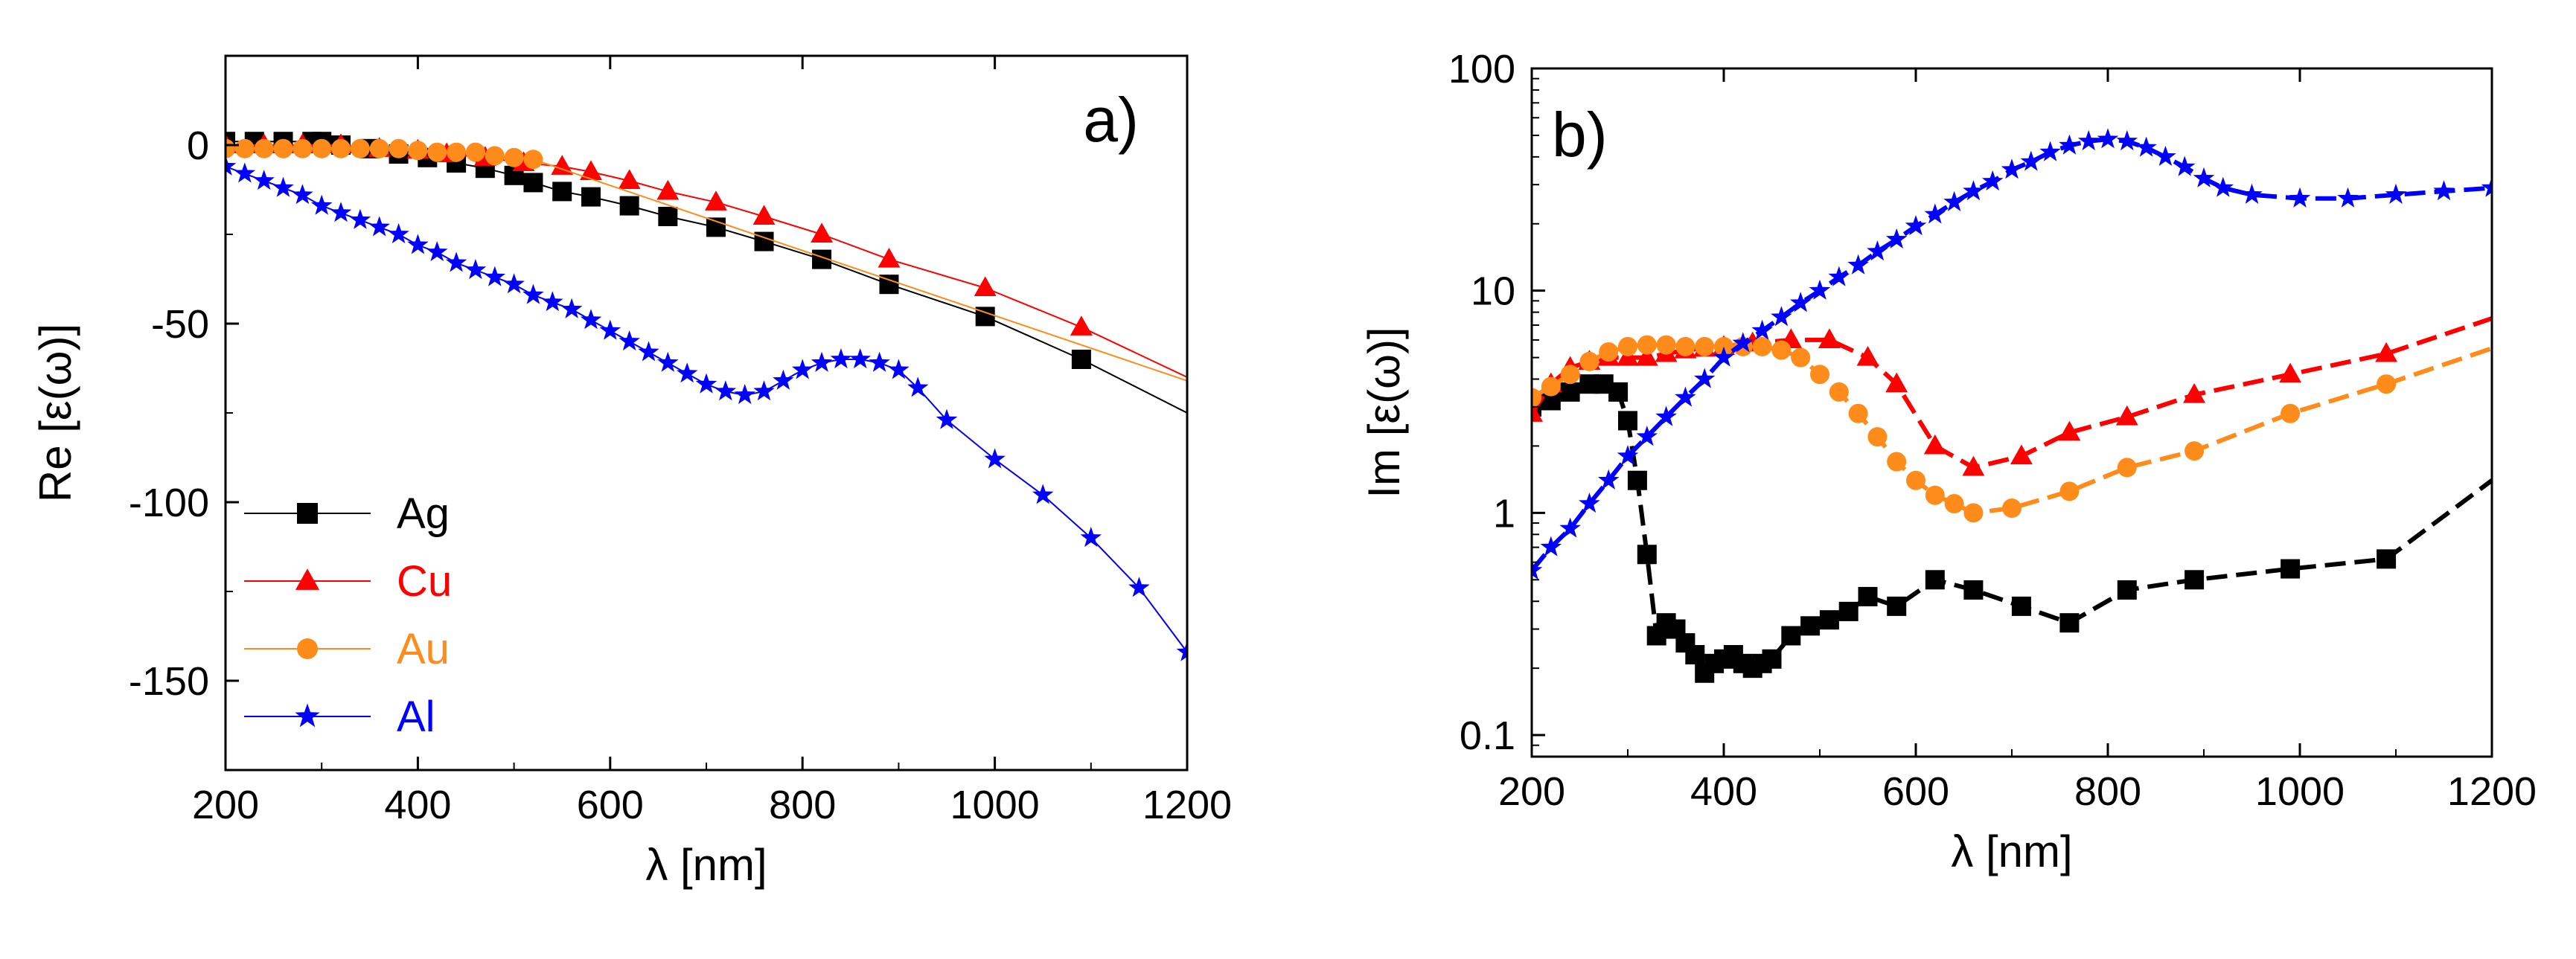  Describe the element at coordinates (225, 805) in the screenshot. I see `x-tick-label: 200` at that location.